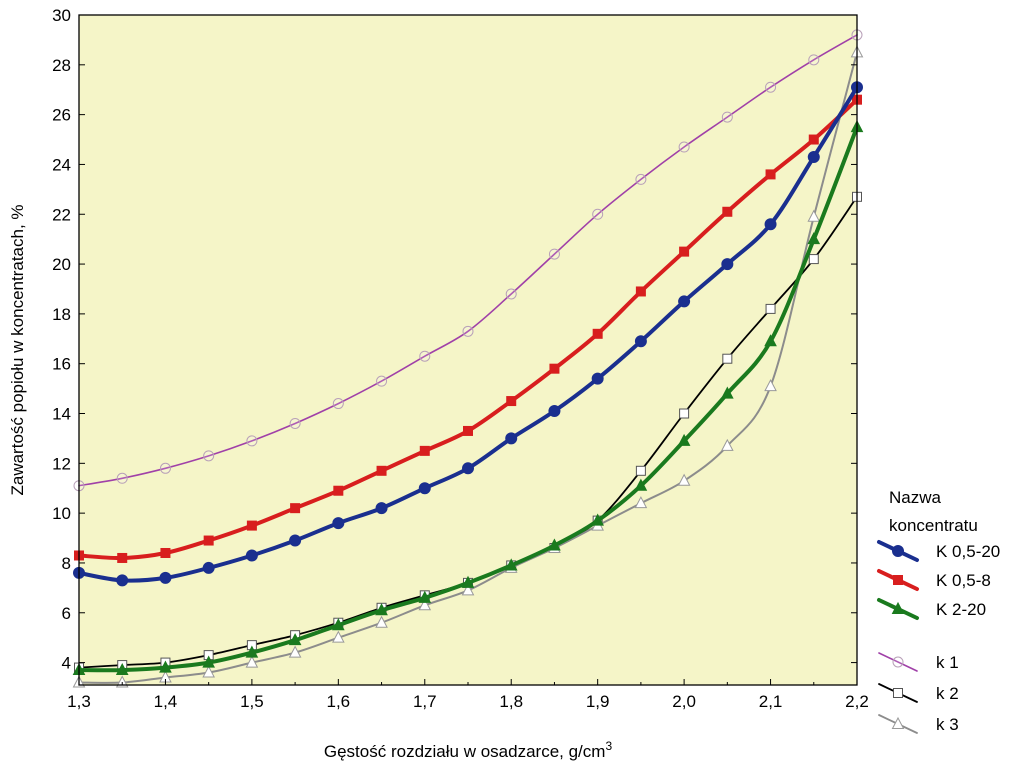  I want to click on x-axis-title: Gęstość rozdziału w osadzarce, g/cm3, so click(468, 750).